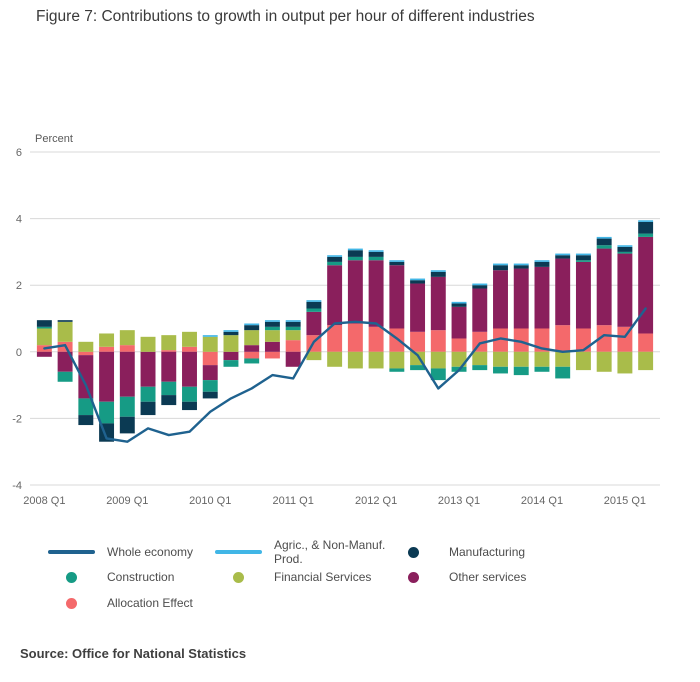  I want to click on line-swatch, so click(238, 552).